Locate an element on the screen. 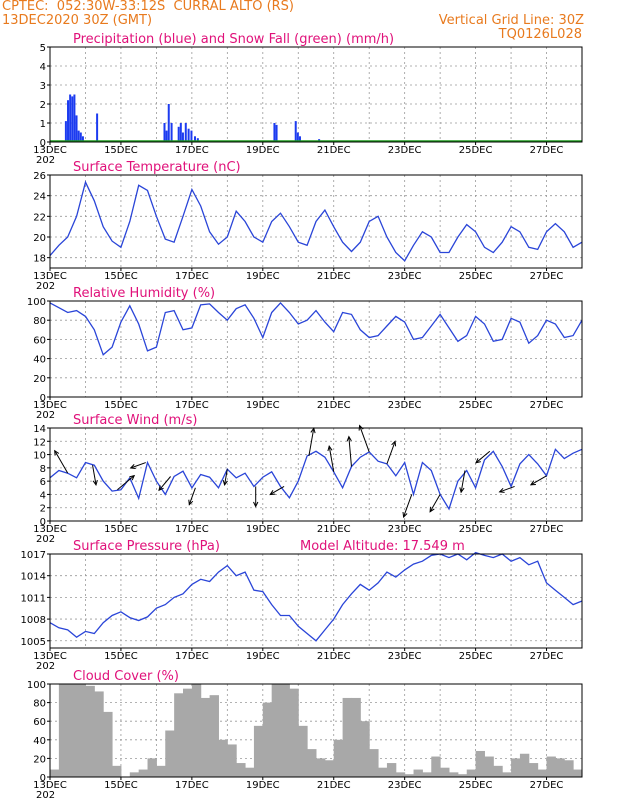  plot-frame is located at coordinates (316, 601).